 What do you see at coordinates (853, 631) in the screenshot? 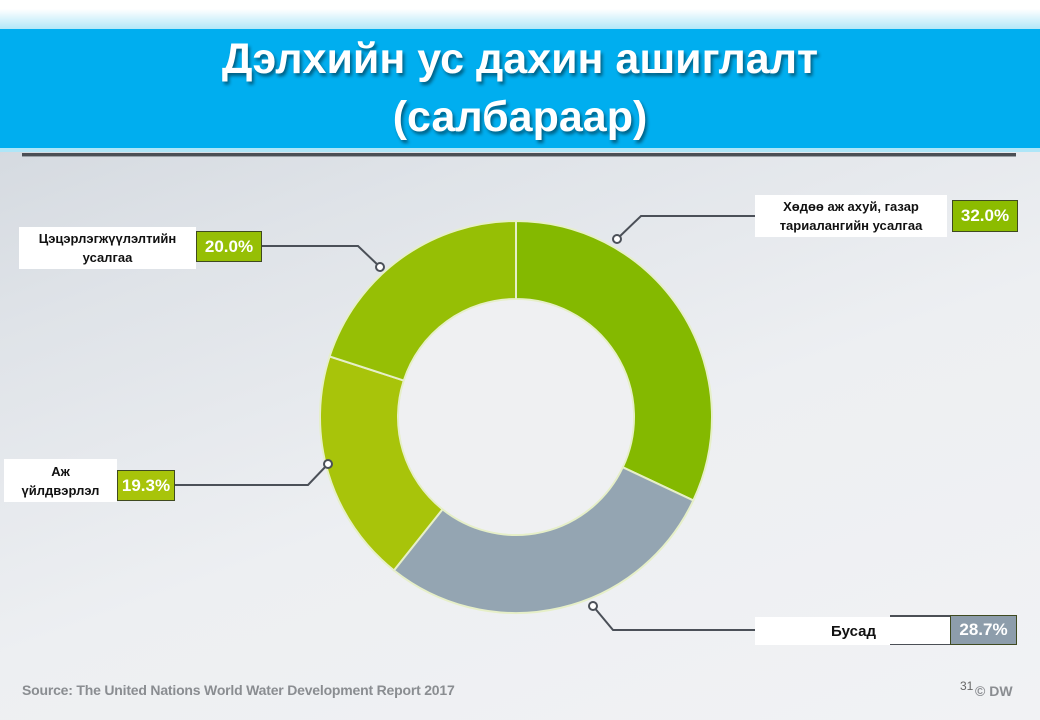
I see `label-other-text: Бусад` at bounding box center [853, 631].